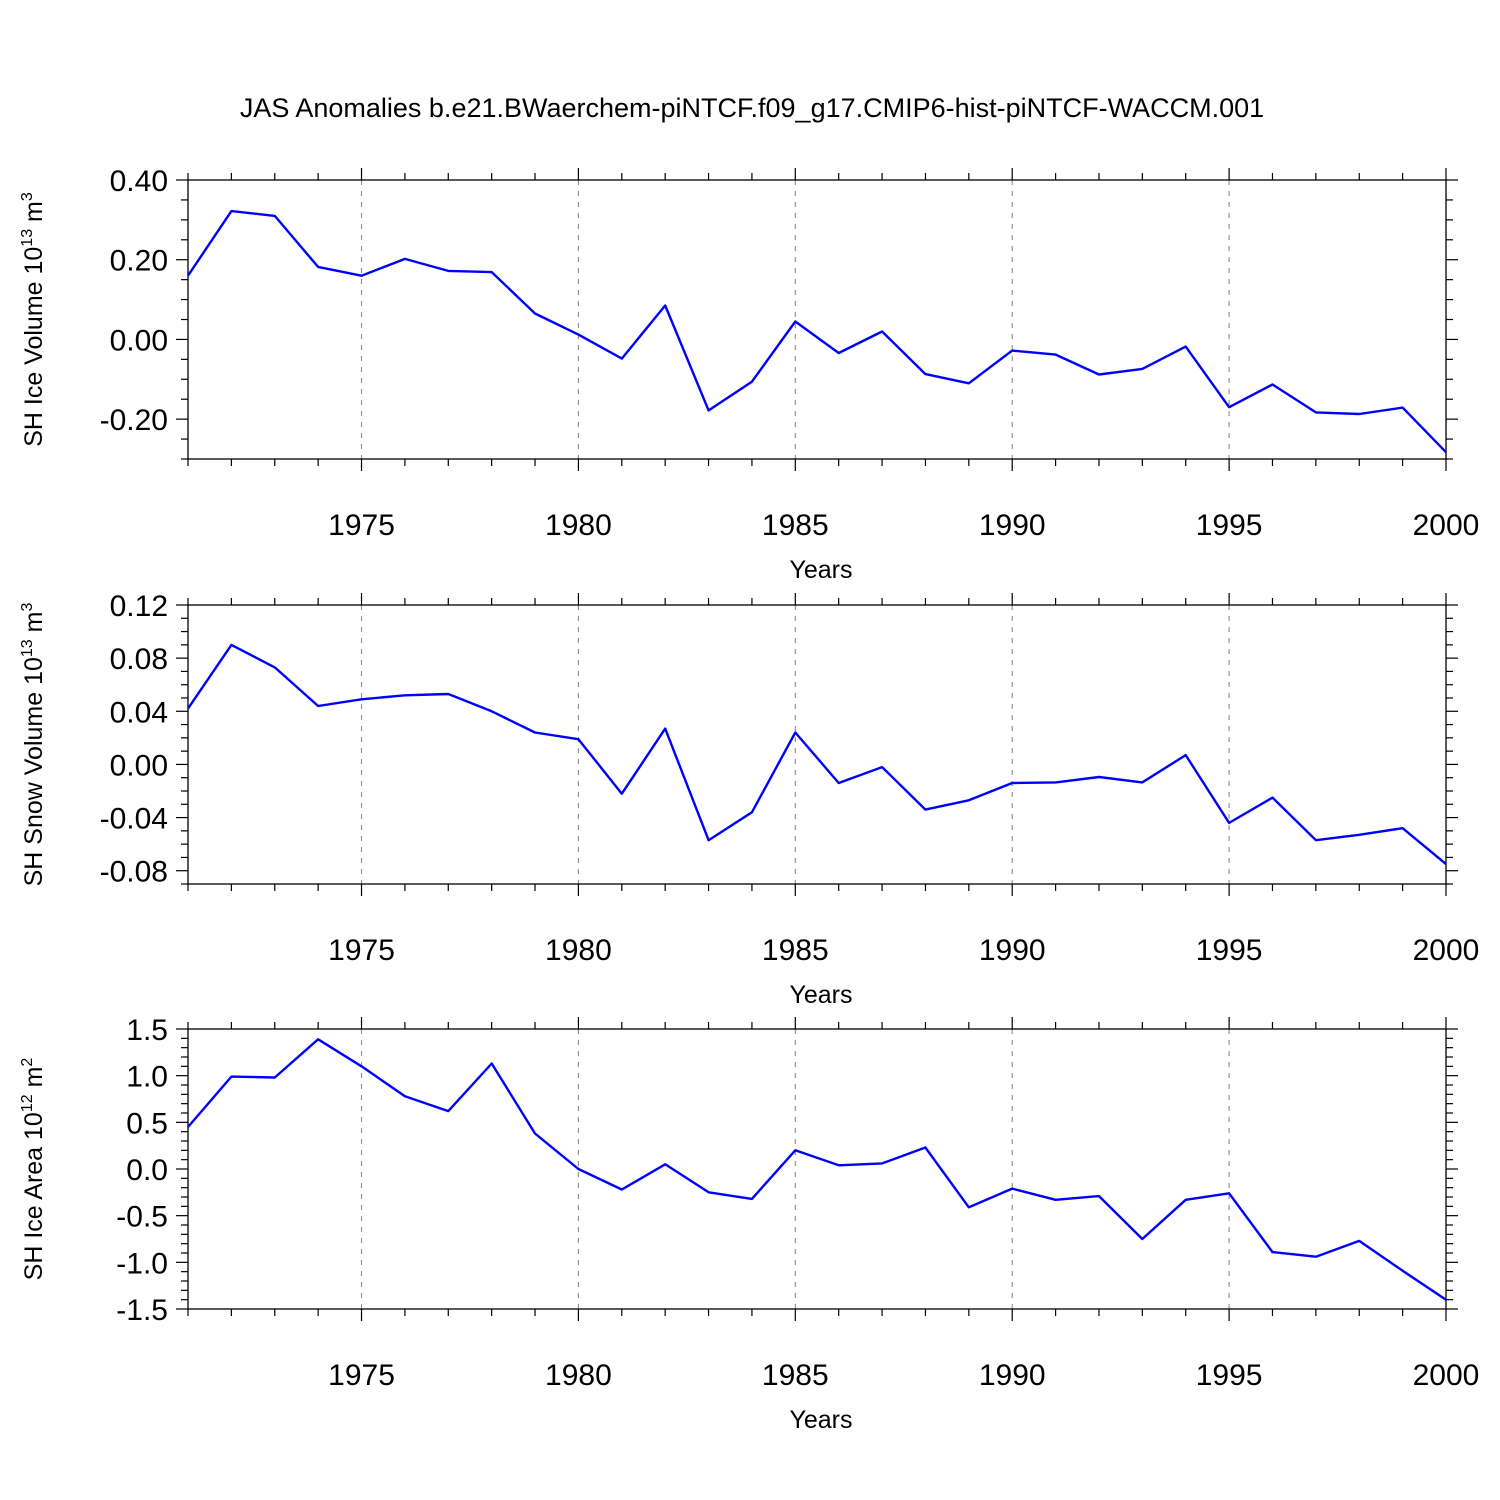  What do you see at coordinates (147, 1170) in the screenshot?
I see `y-tick-label: 0.0` at bounding box center [147, 1170].